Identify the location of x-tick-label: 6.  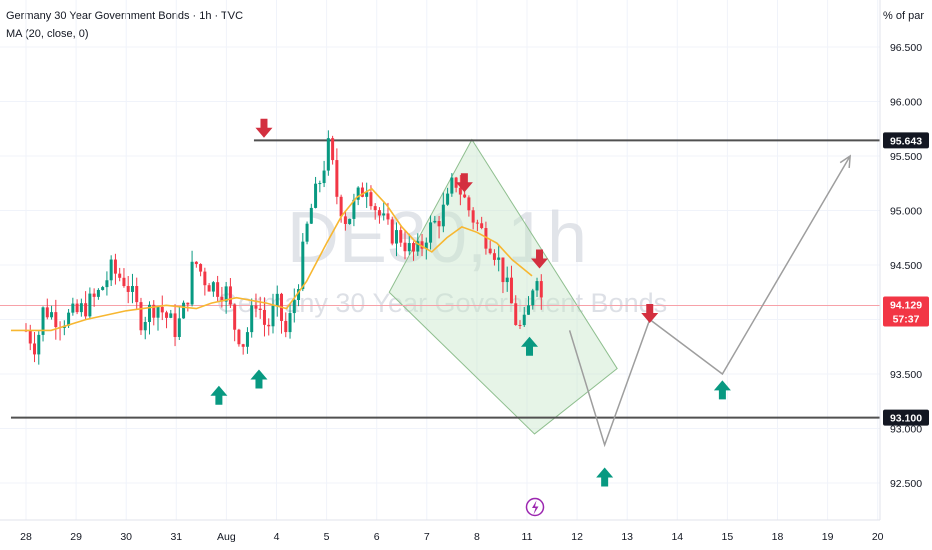
(377, 537).